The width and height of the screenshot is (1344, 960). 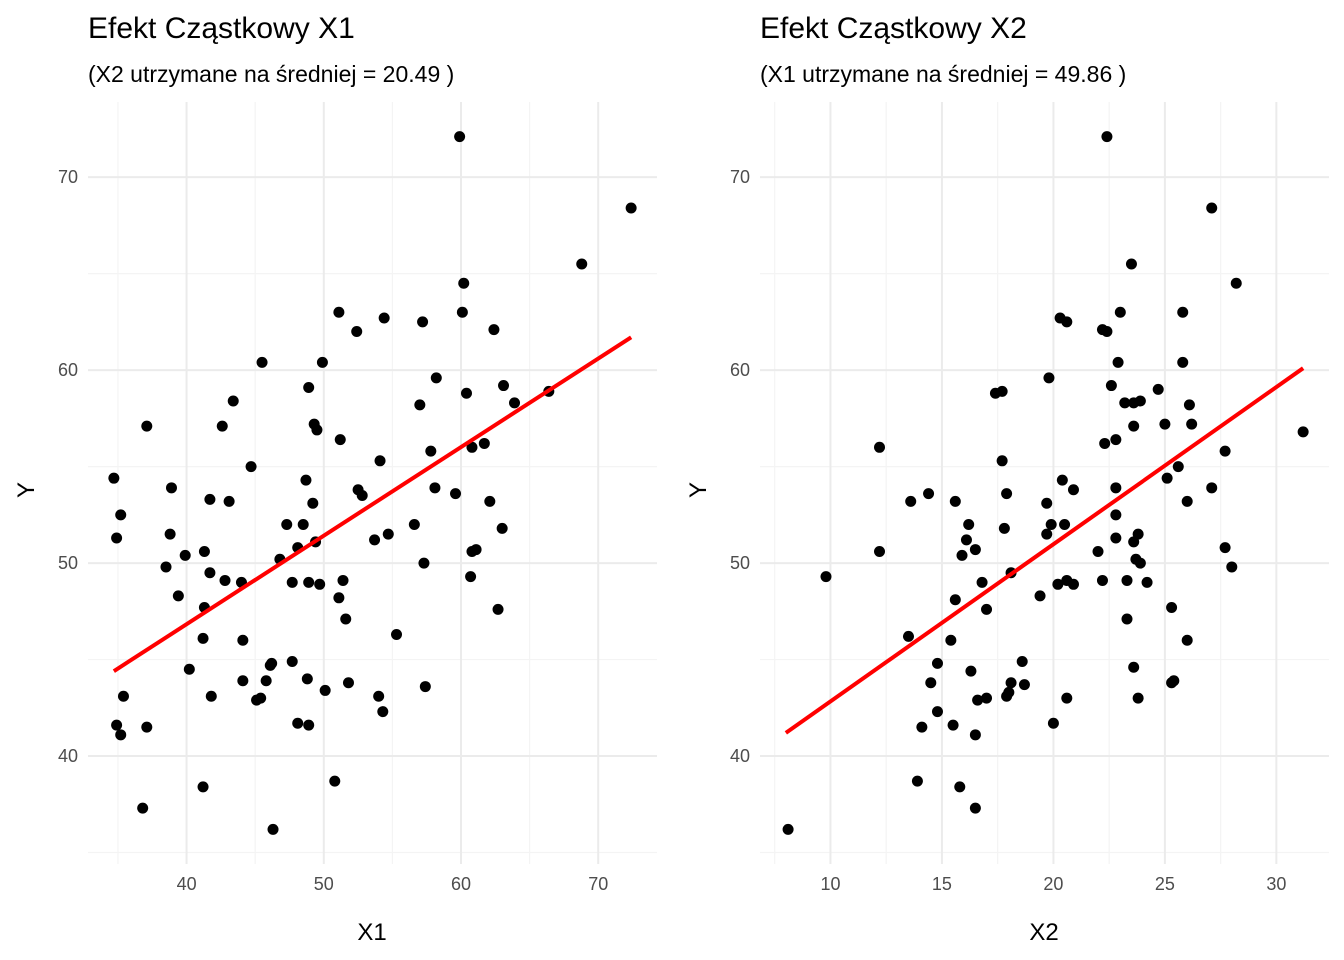 What do you see at coordinates (26, 490) in the screenshot?
I see `y-axis-label: Y` at bounding box center [26, 490].